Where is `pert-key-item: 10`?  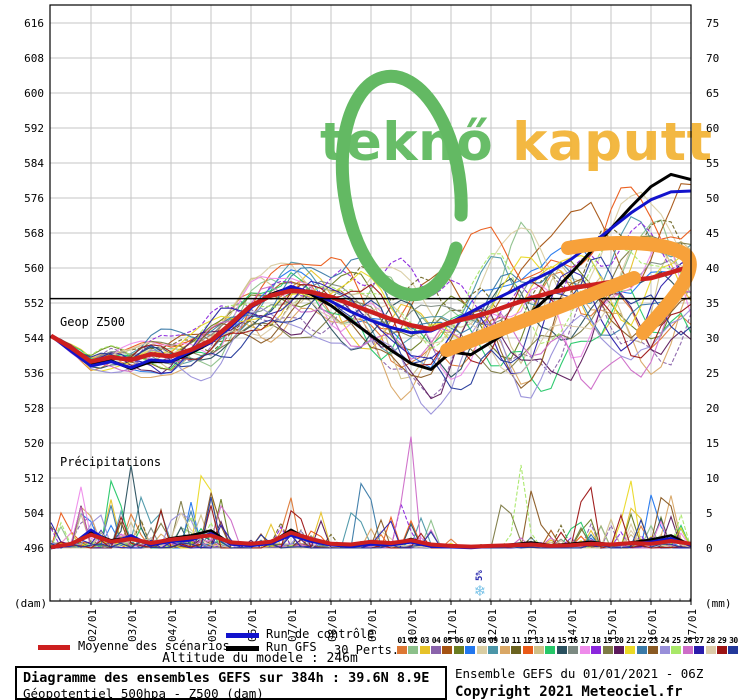
pert-key-item: 10 is located at coordinates (504, 645).